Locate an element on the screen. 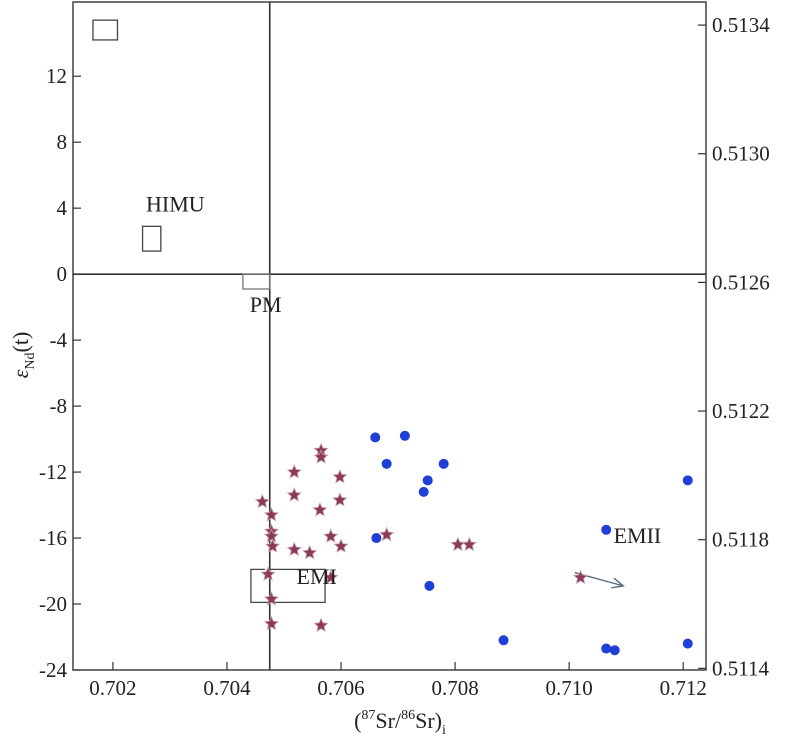 The image size is (800, 739). y-tick-label: -8 is located at coordinates (59, 406).